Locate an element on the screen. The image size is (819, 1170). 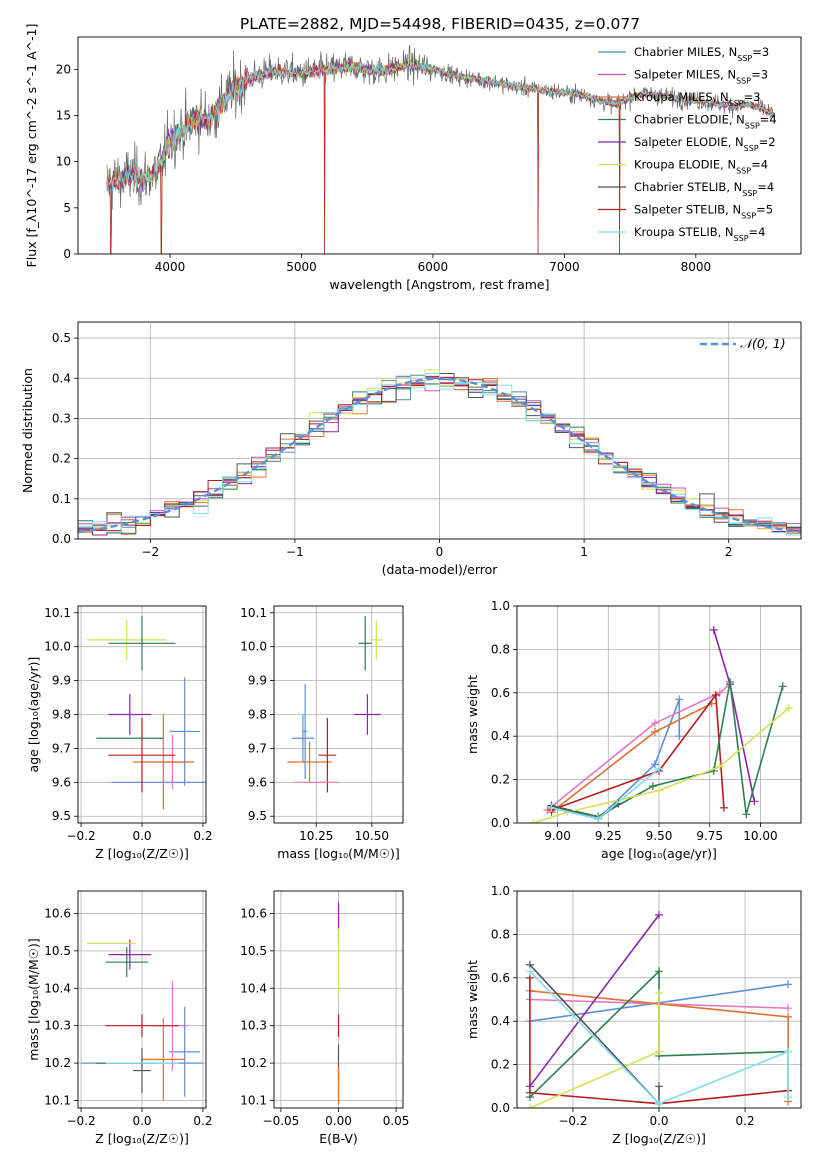
weight-vs-Z-plot-area is located at coordinates (659, 999).